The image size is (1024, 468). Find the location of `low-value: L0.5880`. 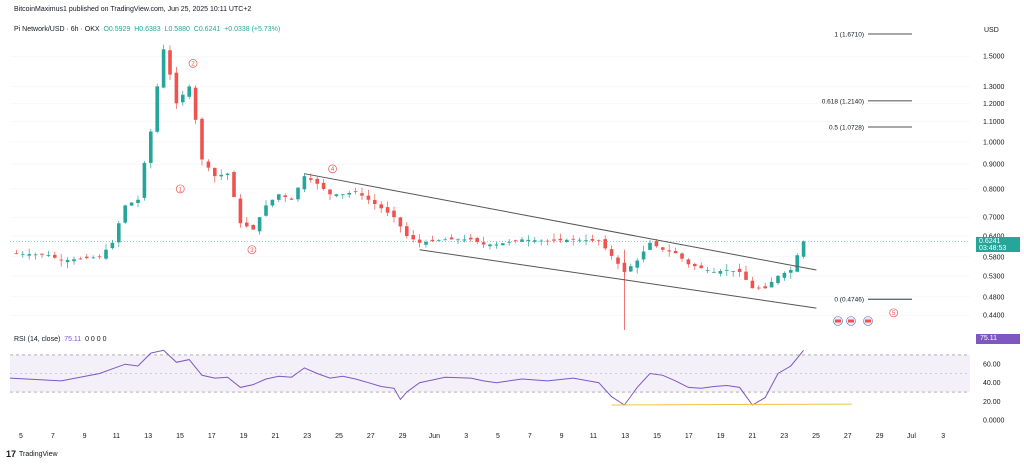

low-value: L0.5880 is located at coordinates (177, 29).